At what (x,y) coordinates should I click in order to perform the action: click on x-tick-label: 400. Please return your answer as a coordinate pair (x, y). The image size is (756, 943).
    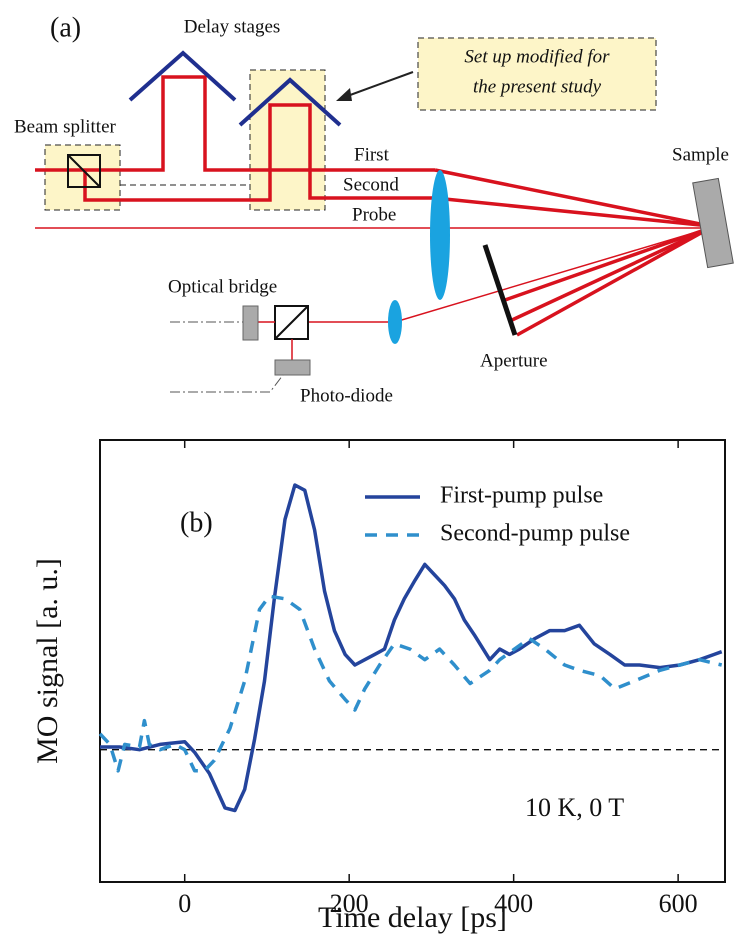
    Looking at the image, I should click on (513, 903).